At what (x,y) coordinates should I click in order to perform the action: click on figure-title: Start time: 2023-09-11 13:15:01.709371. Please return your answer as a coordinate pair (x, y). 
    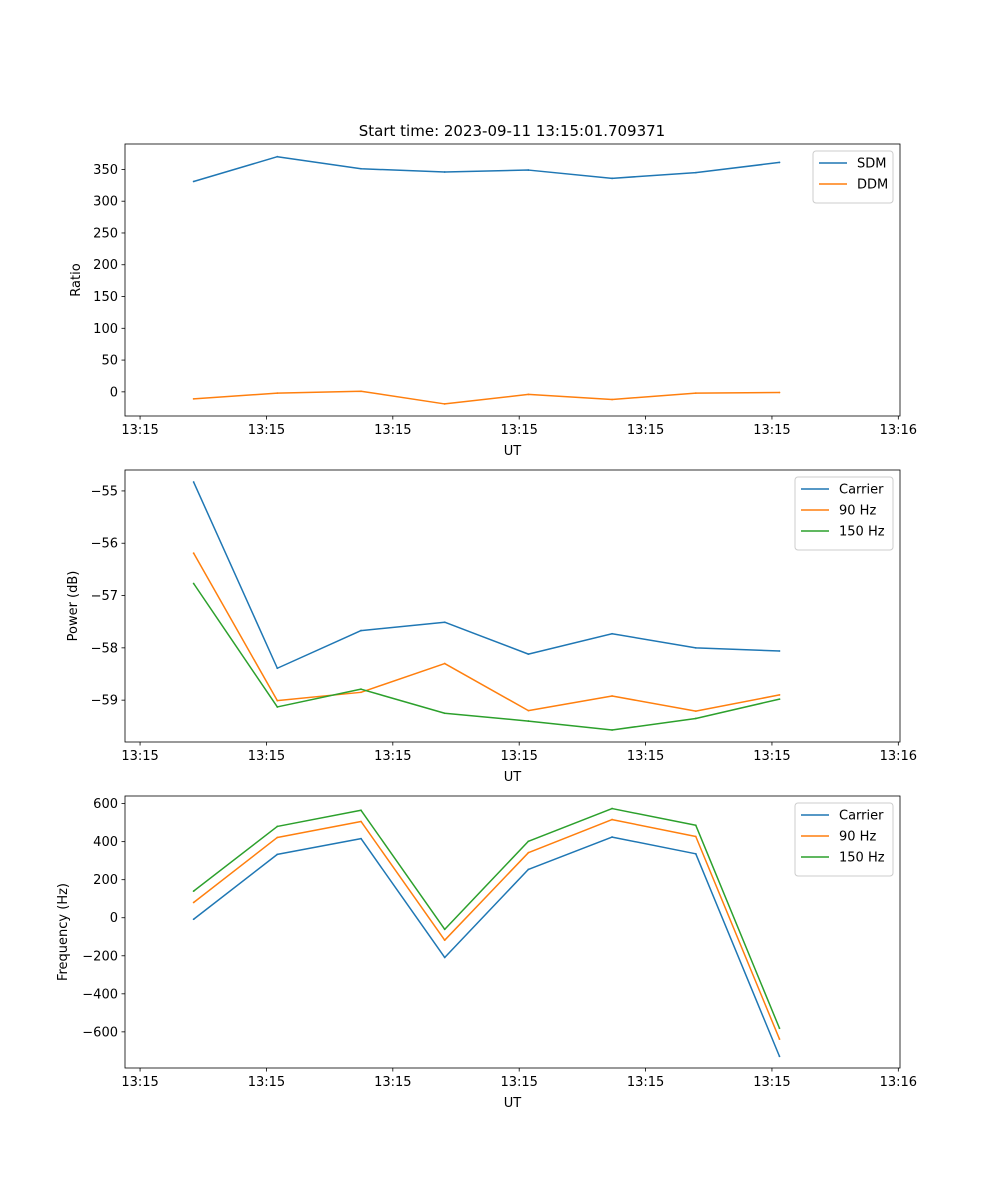
    Looking at the image, I should click on (512, 131).